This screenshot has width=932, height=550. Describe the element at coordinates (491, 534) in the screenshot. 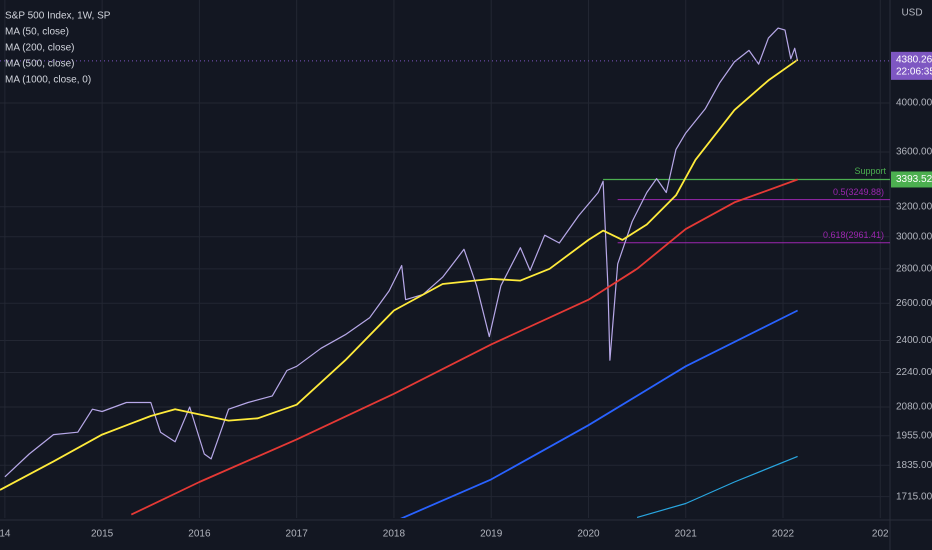

I see `x-tick-label: 2019` at that location.